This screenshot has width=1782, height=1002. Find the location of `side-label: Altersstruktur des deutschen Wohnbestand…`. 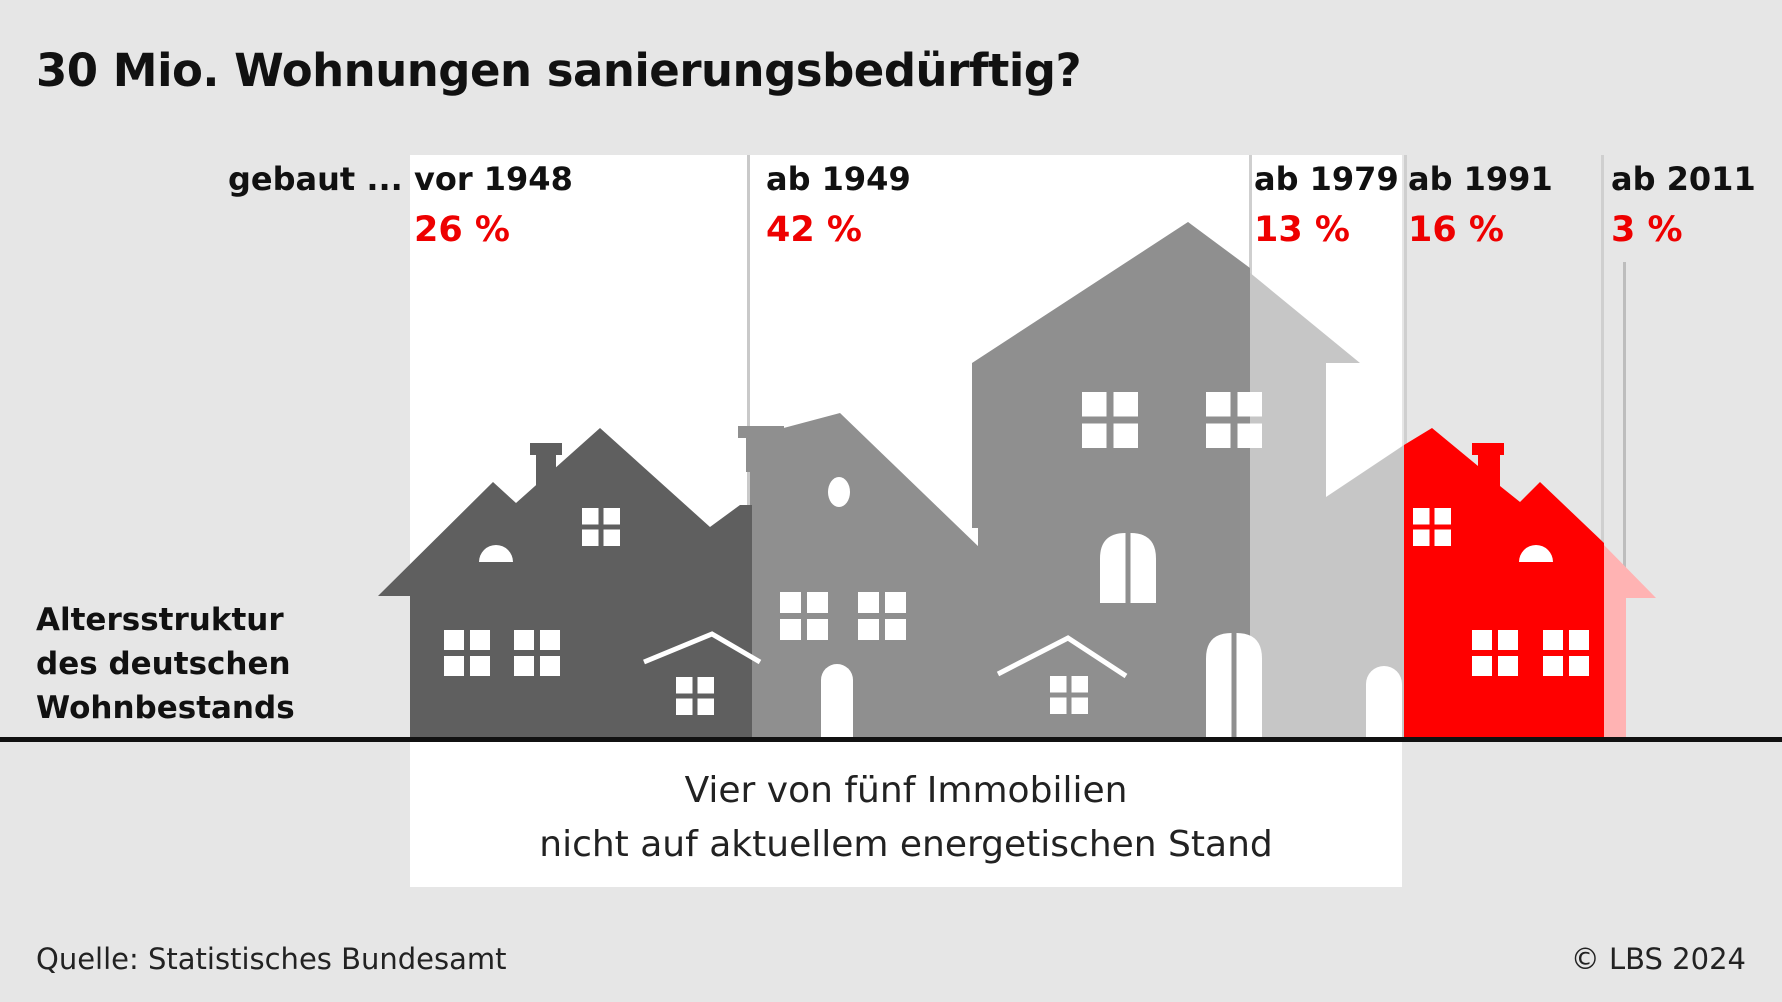

side-label: Altersstruktur des deutschen Wohnbestand… is located at coordinates (165, 664).